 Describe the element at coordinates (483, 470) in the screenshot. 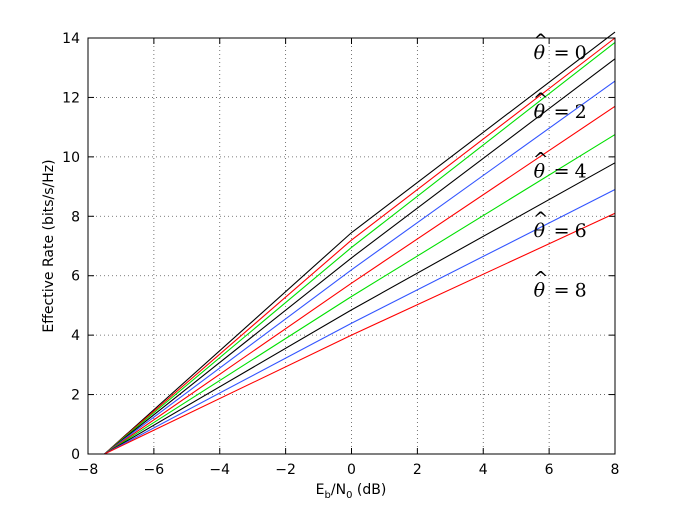

I see `x-tick-label: 4` at that location.